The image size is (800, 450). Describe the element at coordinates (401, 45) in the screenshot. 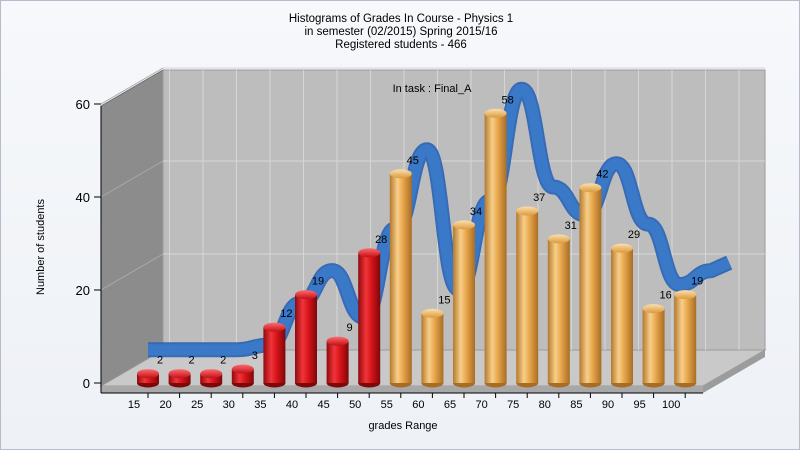

I see `chart-title-line-3: Registered students - 466` at that location.